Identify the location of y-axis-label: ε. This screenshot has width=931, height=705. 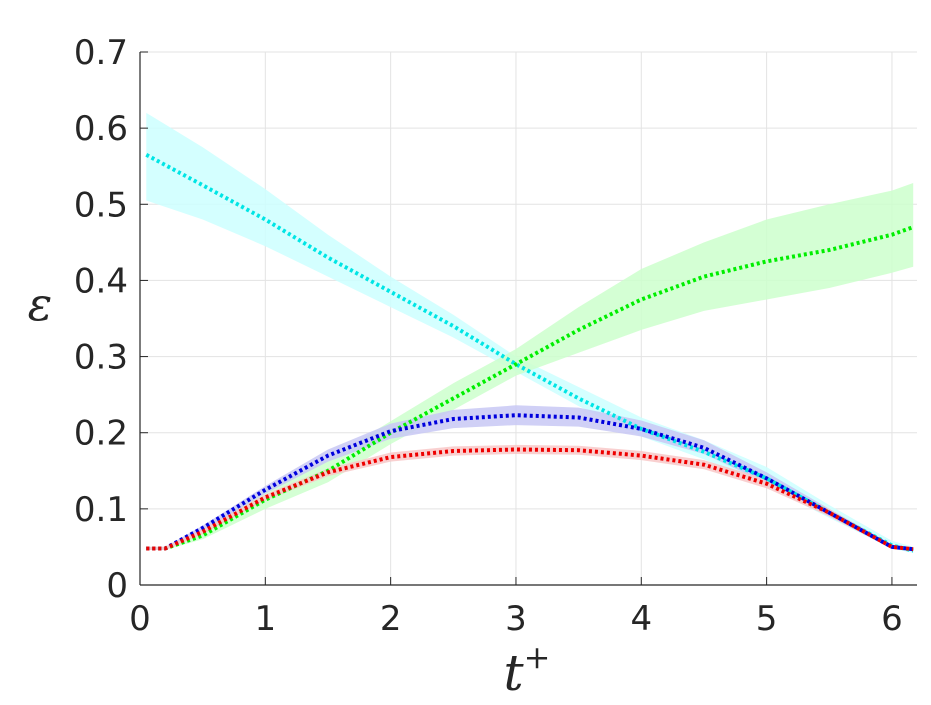
(40, 304).